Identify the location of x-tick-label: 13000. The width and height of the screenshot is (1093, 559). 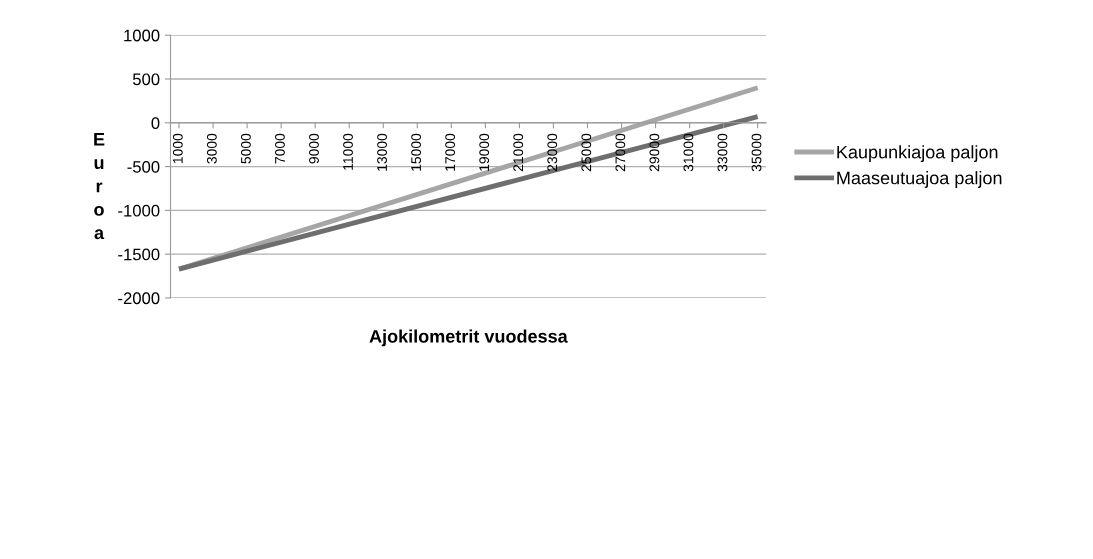
(382, 152).